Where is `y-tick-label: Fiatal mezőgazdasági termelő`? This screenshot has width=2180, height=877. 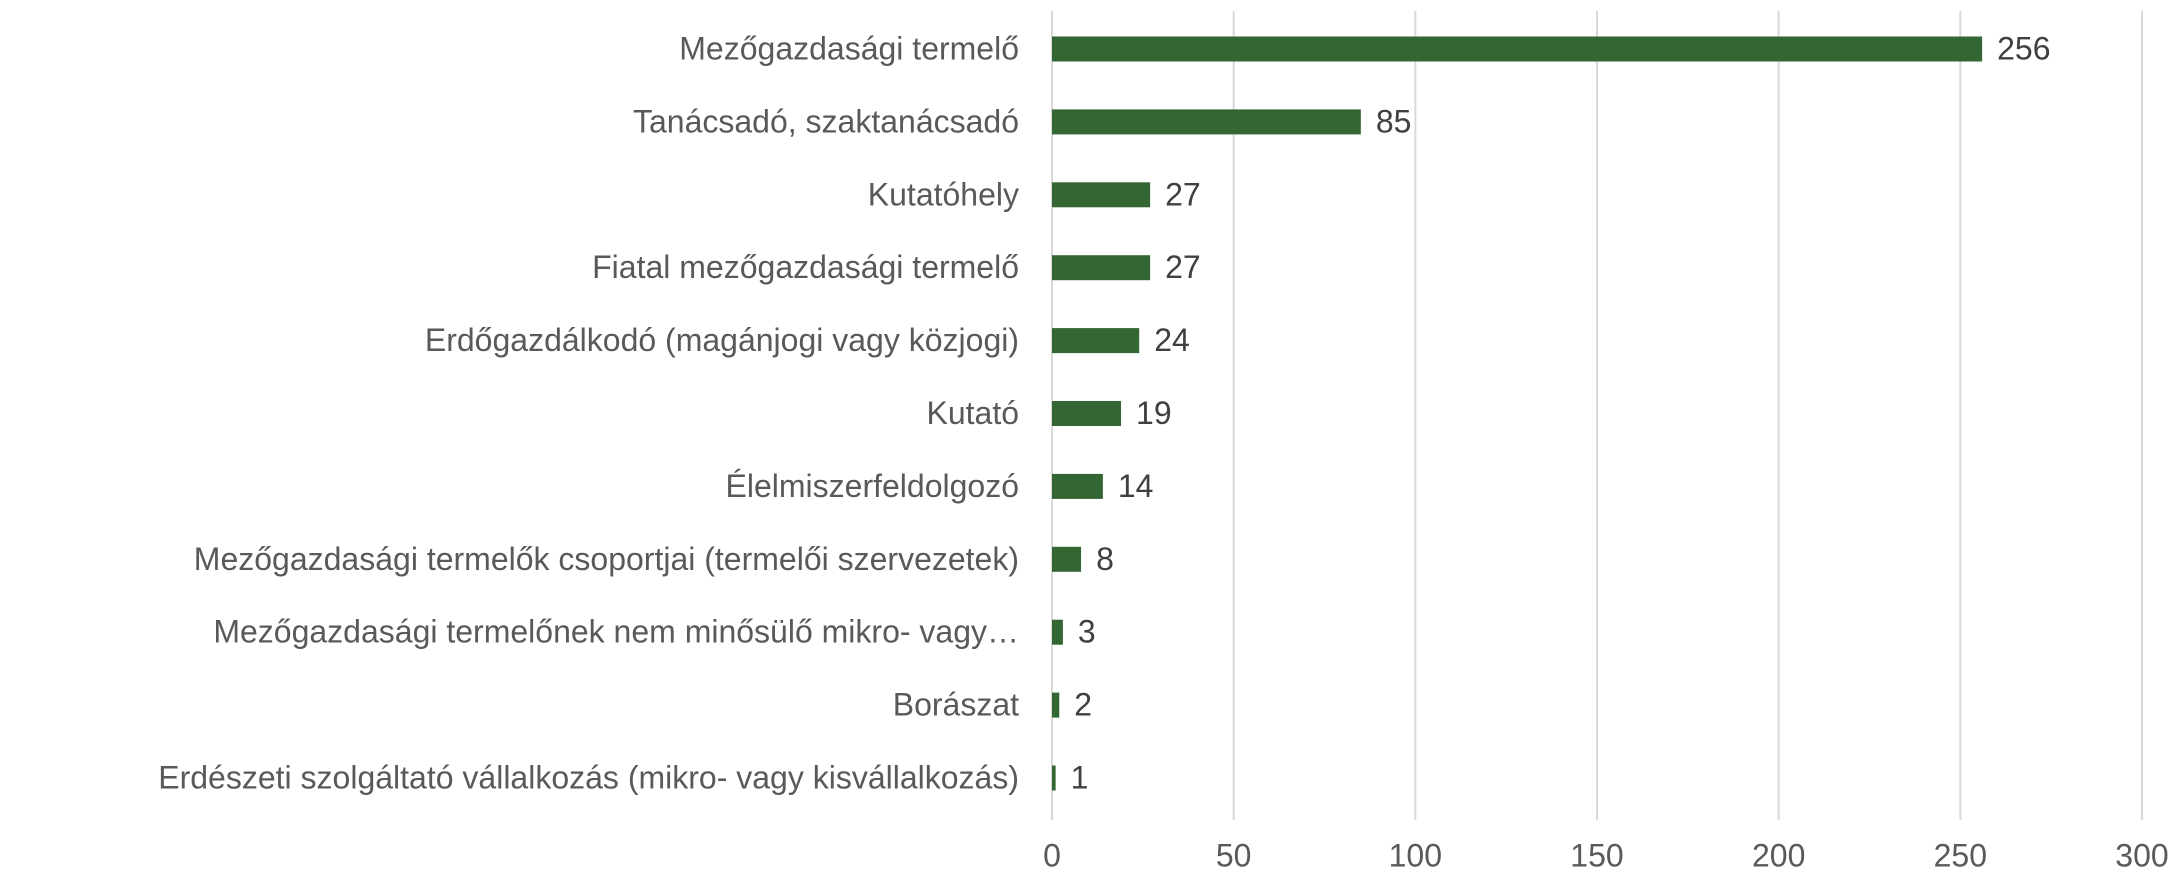 y-tick-label: Fiatal mezőgazdasági termelő is located at coordinates (805, 267).